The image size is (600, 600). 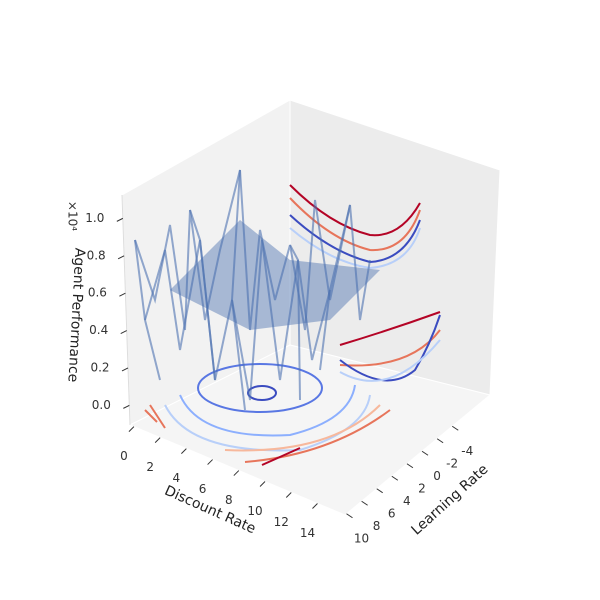 What do you see at coordinates (452, 463) in the screenshot?
I see `y-tick-label: -2` at bounding box center [452, 463].